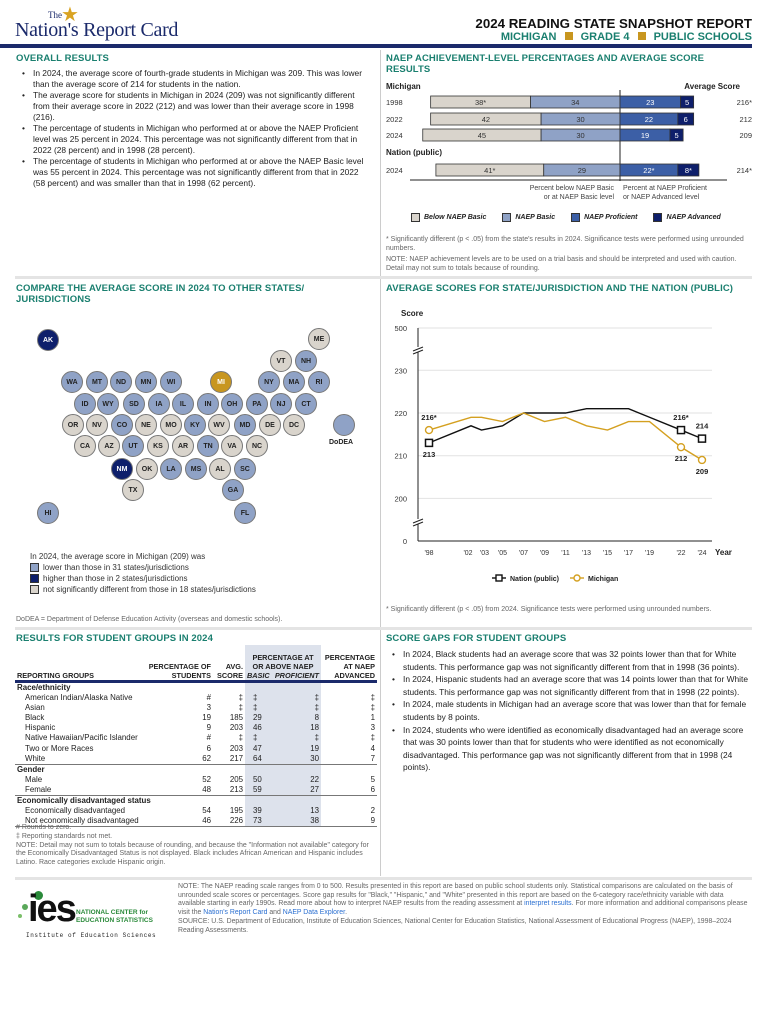 This screenshot has height=1024, width=768. What do you see at coordinates (448, 217) in the screenshot?
I see `legend-below-basic: Below NAEP Basic` at bounding box center [448, 217].